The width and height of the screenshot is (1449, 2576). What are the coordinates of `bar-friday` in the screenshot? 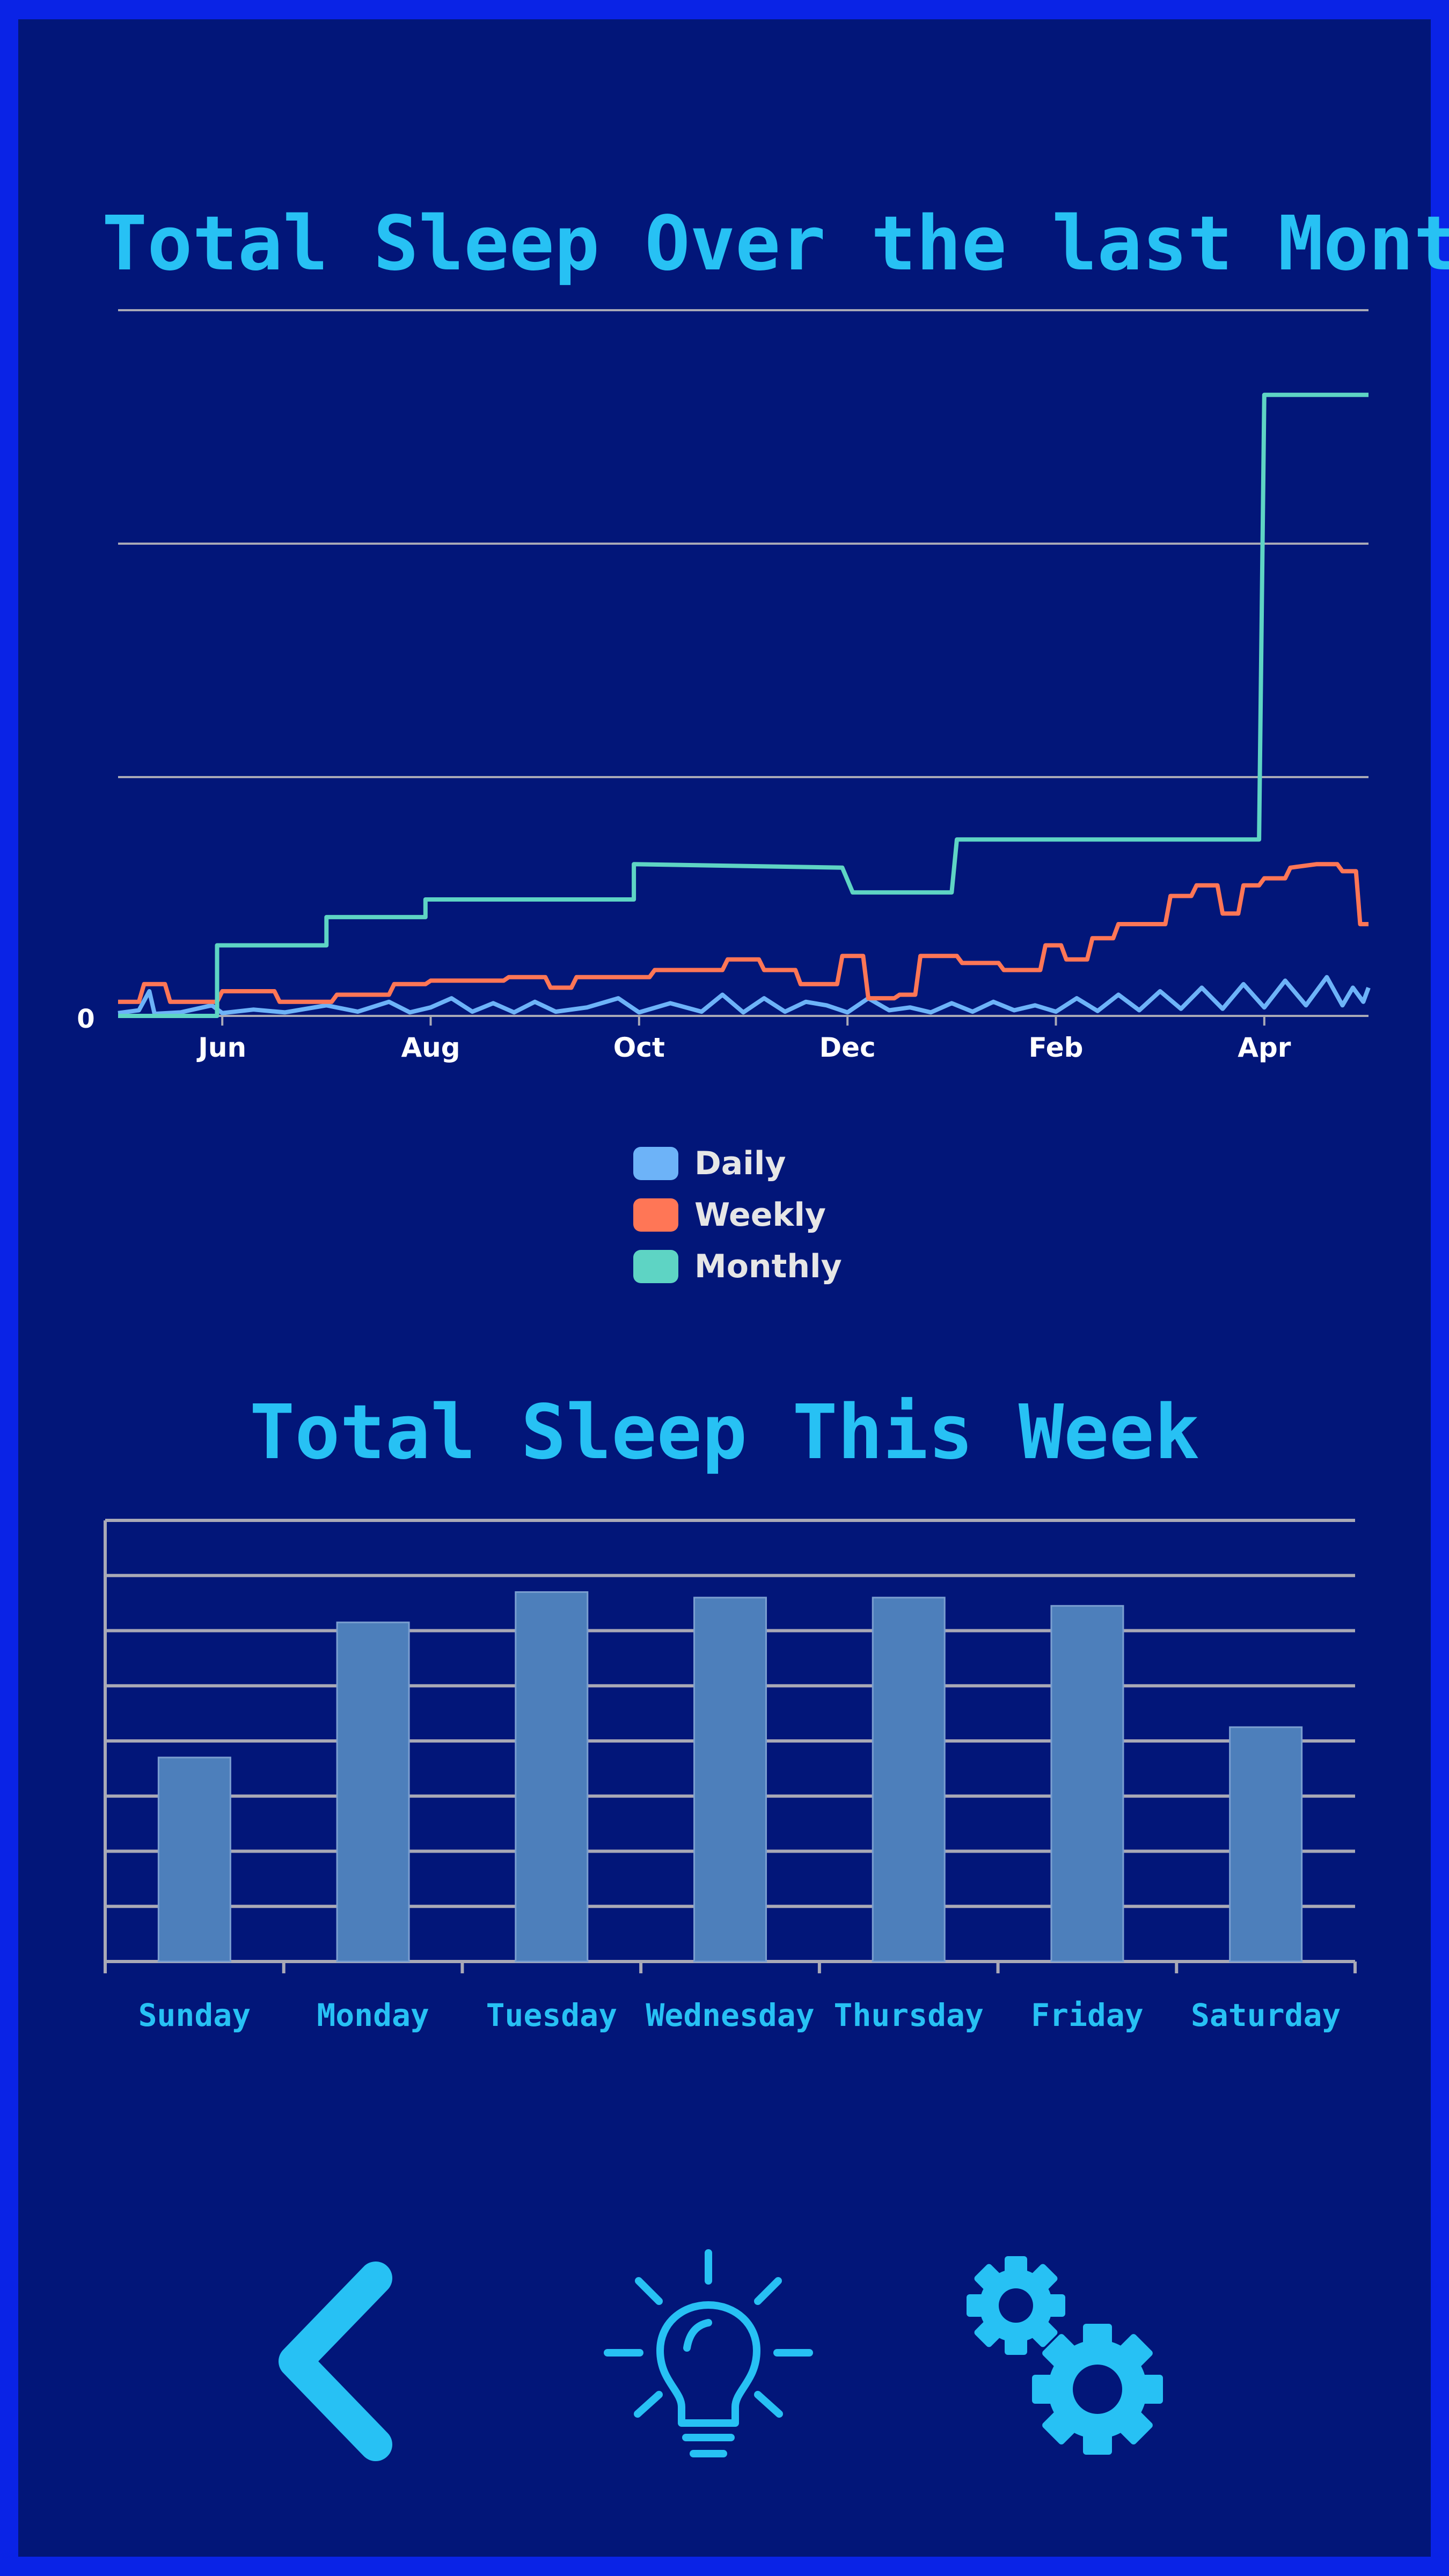 It's located at (1087, 1784).